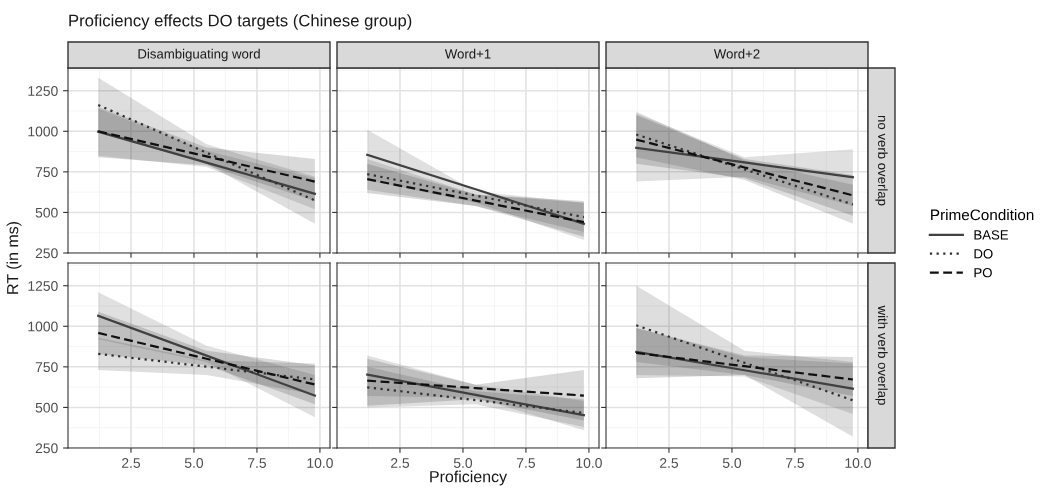  What do you see at coordinates (240, 22) in the screenshot?
I see `chart-title: Proficiency effects DO targets (Chinese group)` at bounding box center [240, 22].